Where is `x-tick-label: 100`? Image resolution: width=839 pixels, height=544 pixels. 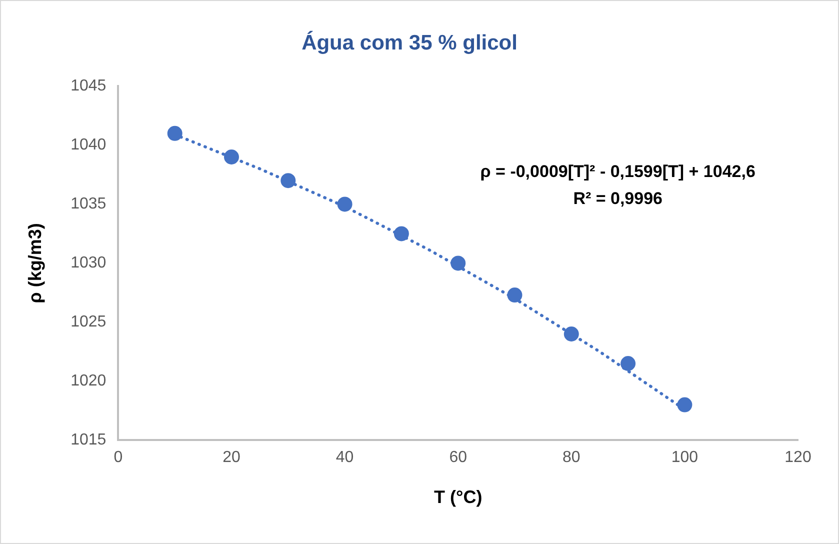 x-tick-label: 100 is located at coordinates (684, 457).